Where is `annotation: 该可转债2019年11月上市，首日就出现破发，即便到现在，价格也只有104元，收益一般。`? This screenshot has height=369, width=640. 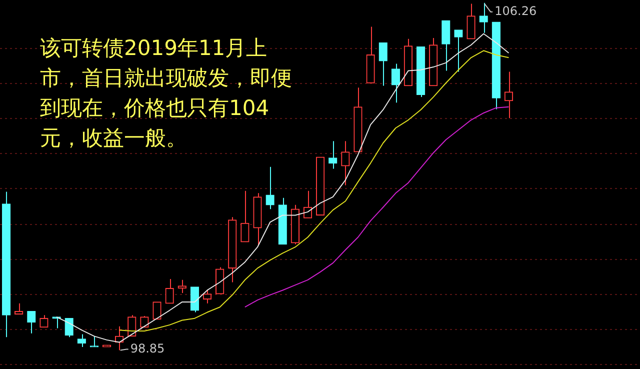
annotation: 该可转债2019年11月上市，首日就出现破发，即便到现在，价格也只有104元，收益一般。 is located at coordinates (166, 93).